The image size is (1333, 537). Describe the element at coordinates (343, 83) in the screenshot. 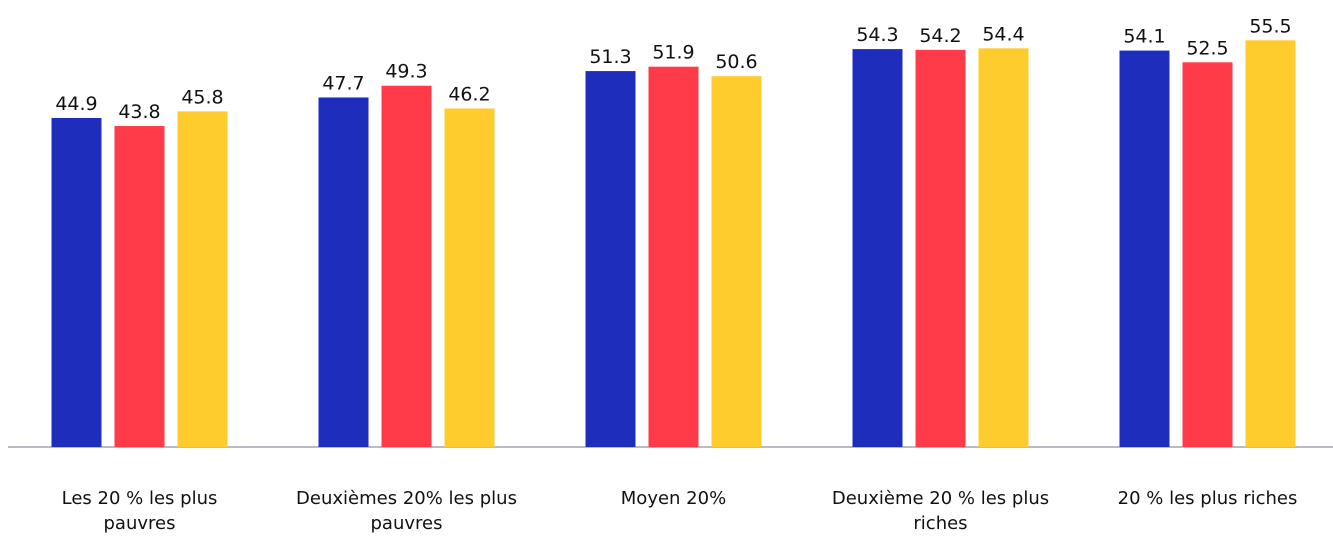

I see `value-label: 47.7` at that location.